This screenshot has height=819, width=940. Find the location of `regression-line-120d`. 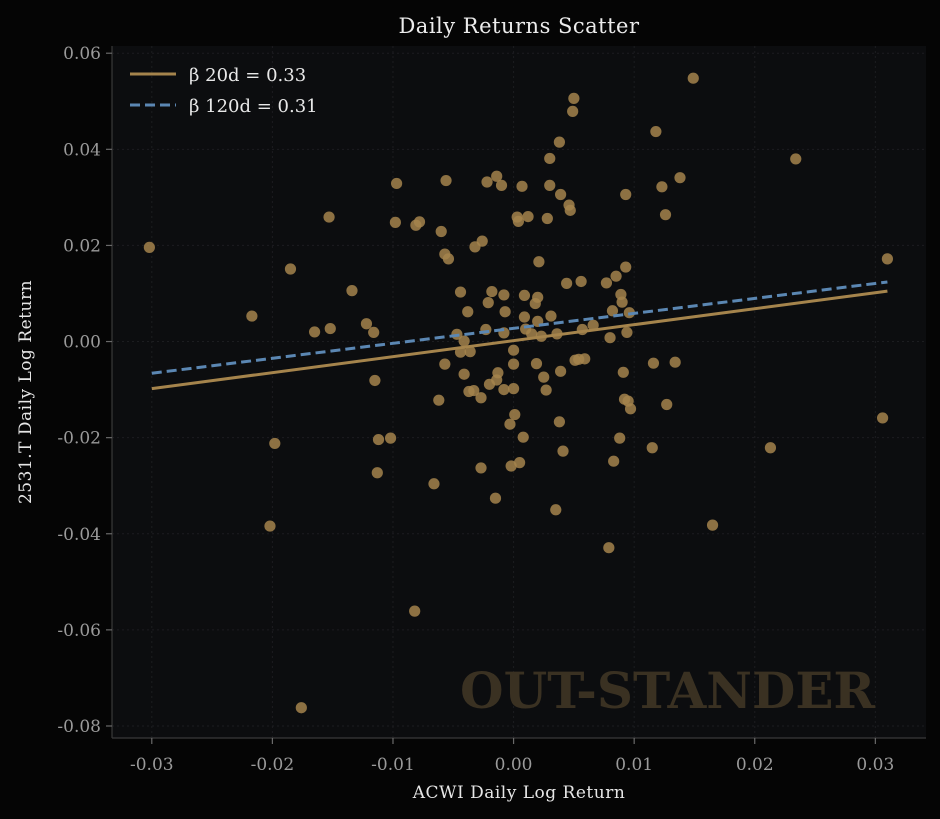

regression-line-120d is located at coordinates (519, 327).